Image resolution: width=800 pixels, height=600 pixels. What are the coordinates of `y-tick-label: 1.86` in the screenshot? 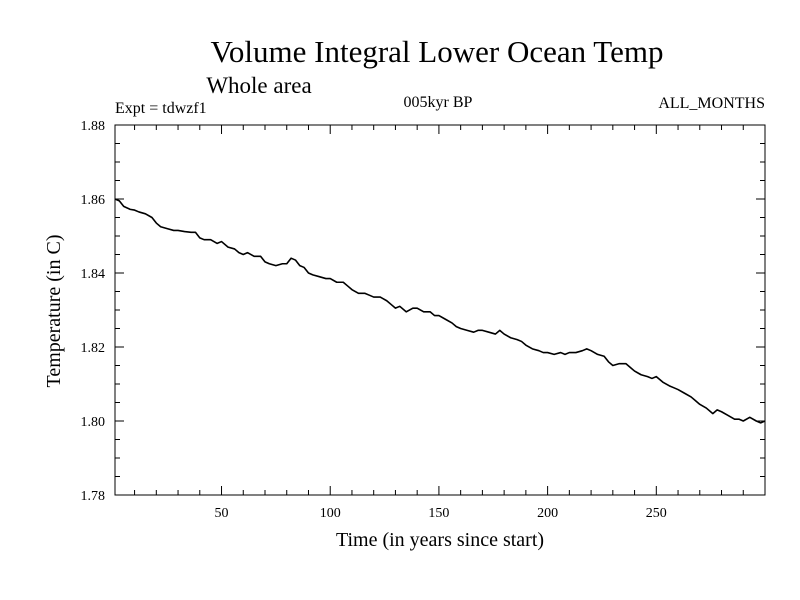 It's located at (93, 200).